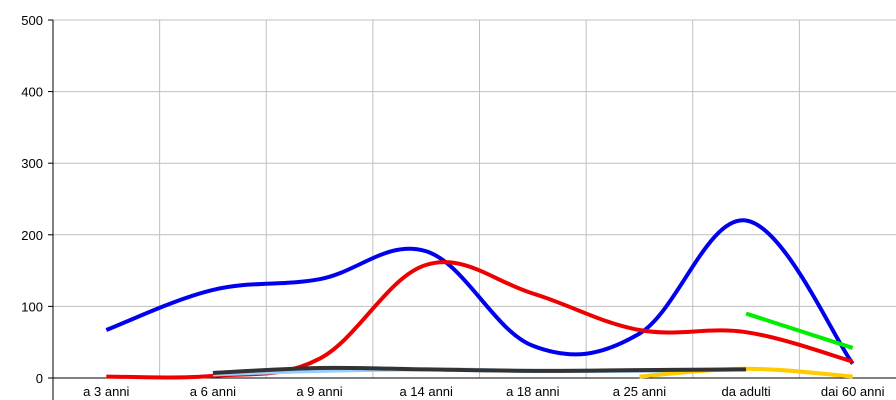  I want to click on x-tick-label: a 3 anni, so click(106, 391).